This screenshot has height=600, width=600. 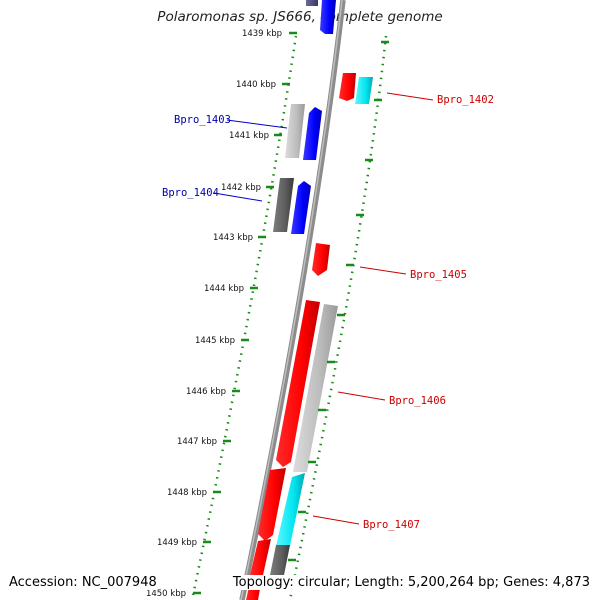 I want to click on gene-bpro-1407-red, so click(x=272, y=504).